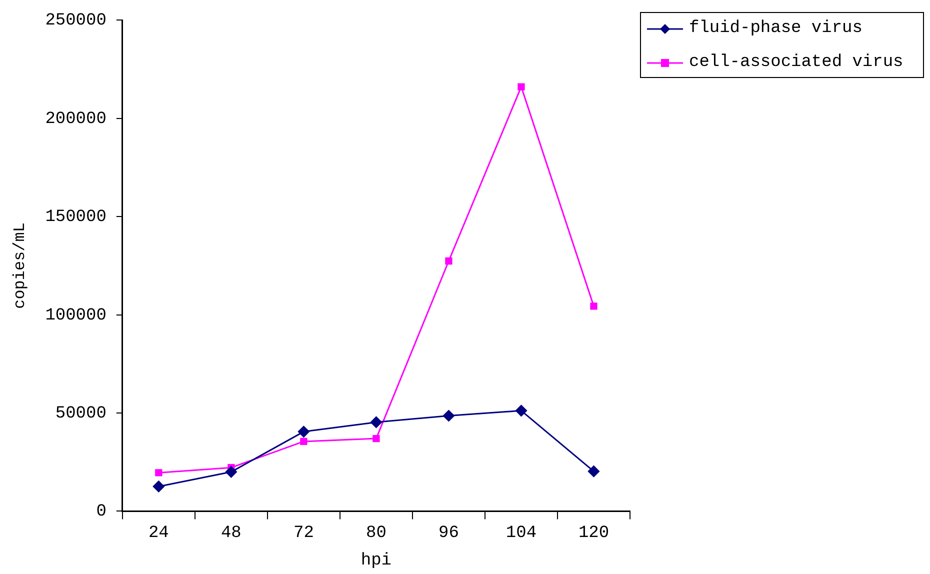 Image resolution: width=930 pixels, height=574 pixels. What do you see at coordinates (75, 119) in the screenshot?
I see `y-tick-label: 200000` at bounding box center [75, 119].